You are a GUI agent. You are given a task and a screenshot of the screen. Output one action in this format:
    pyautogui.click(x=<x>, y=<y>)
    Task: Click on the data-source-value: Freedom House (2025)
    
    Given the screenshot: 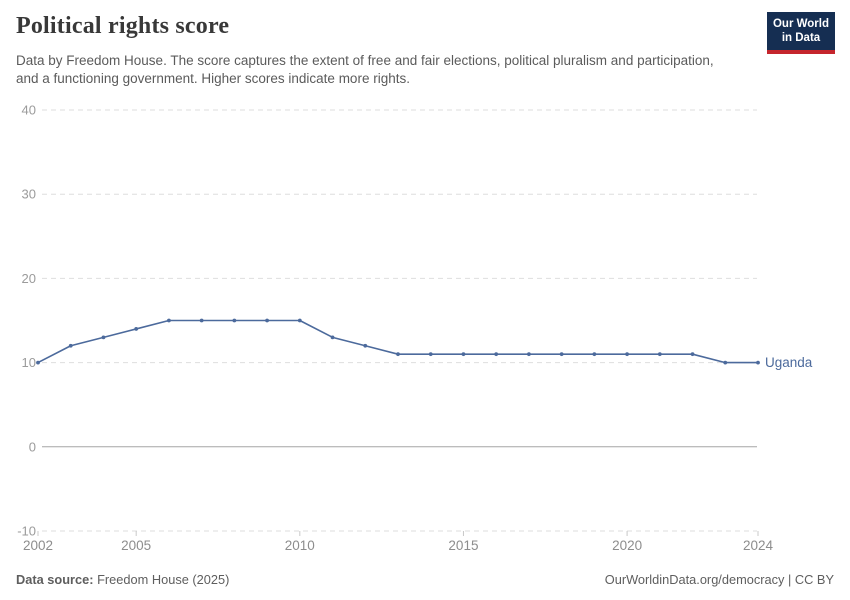 What is the action you would take?
    pyautogui.click(x=163, y=579)
    